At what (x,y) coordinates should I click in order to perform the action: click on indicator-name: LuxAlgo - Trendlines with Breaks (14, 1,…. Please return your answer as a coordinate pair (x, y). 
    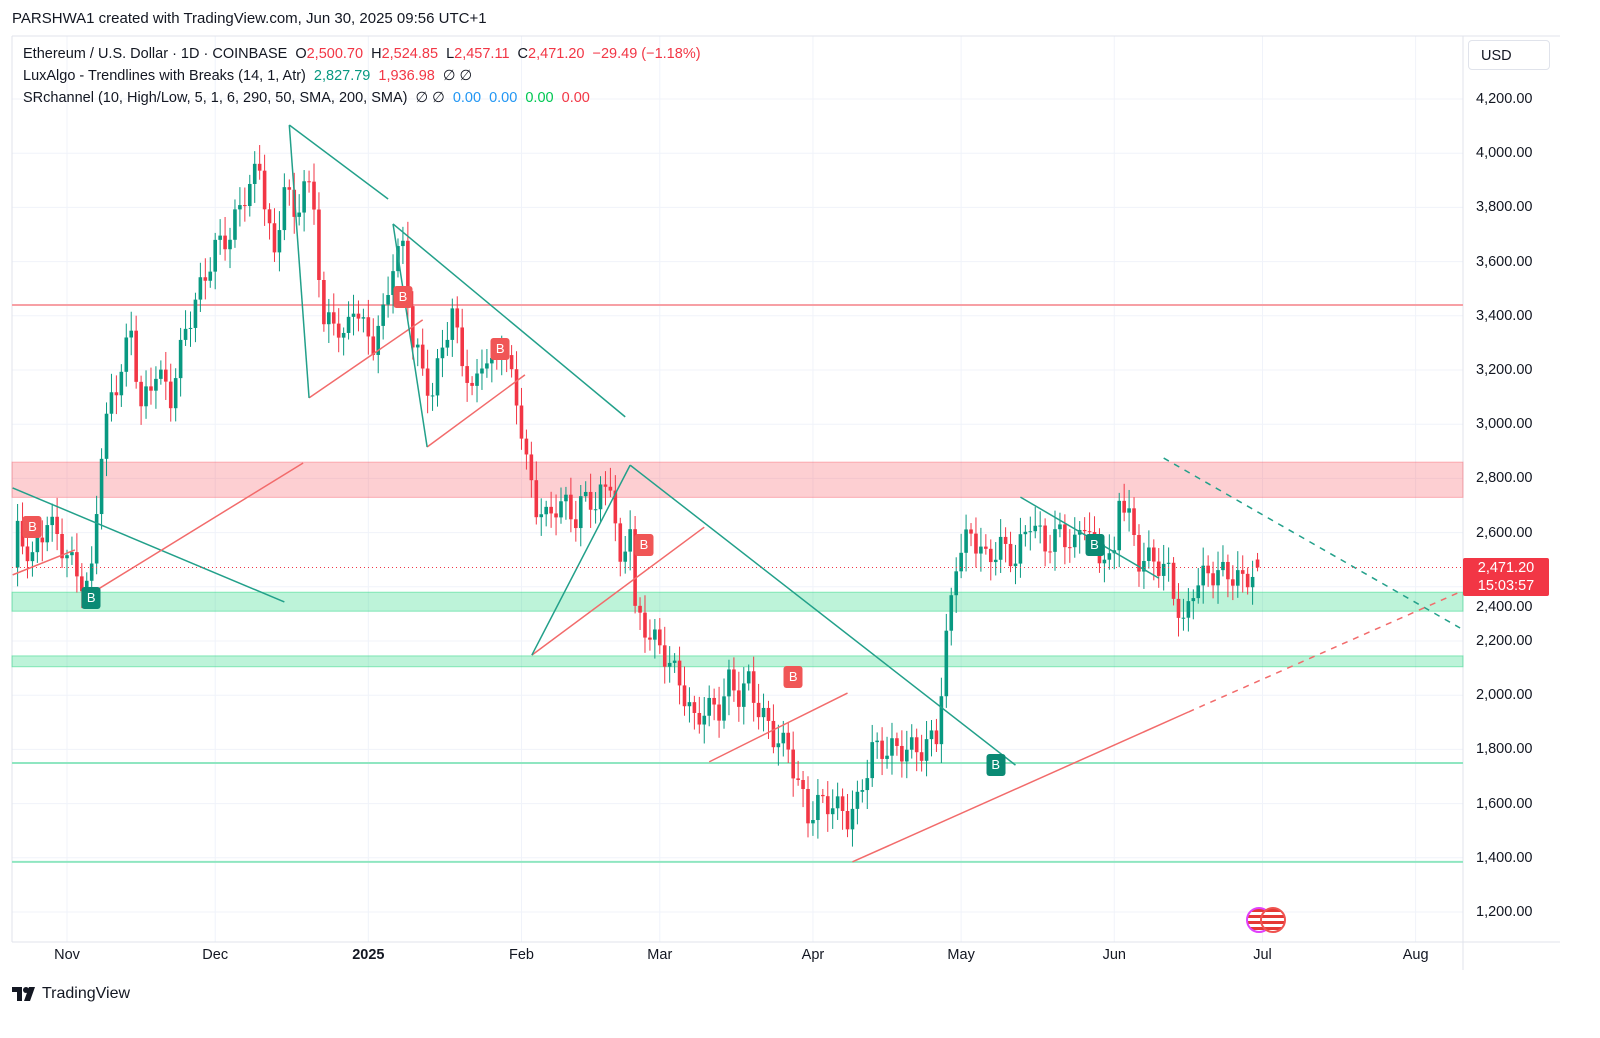
    Looking at the image, I should click on (164, 76).